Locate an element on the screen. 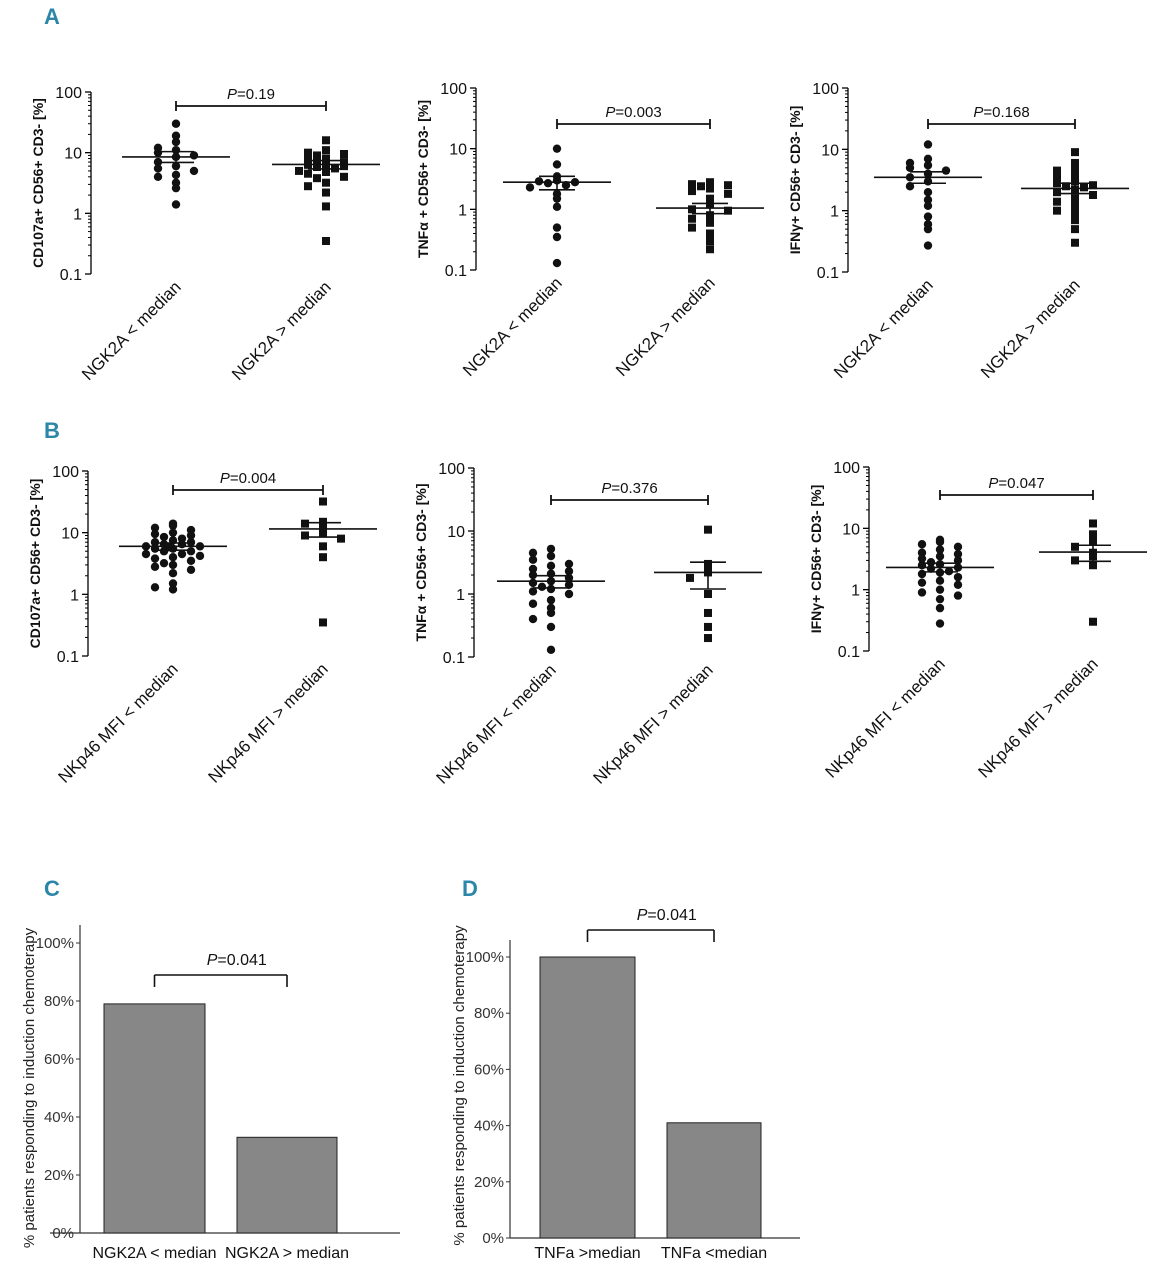 This screenshot has height=1280, width=1172. y-tick-label-a1: 0.1 is located at coordinates (71, 275).